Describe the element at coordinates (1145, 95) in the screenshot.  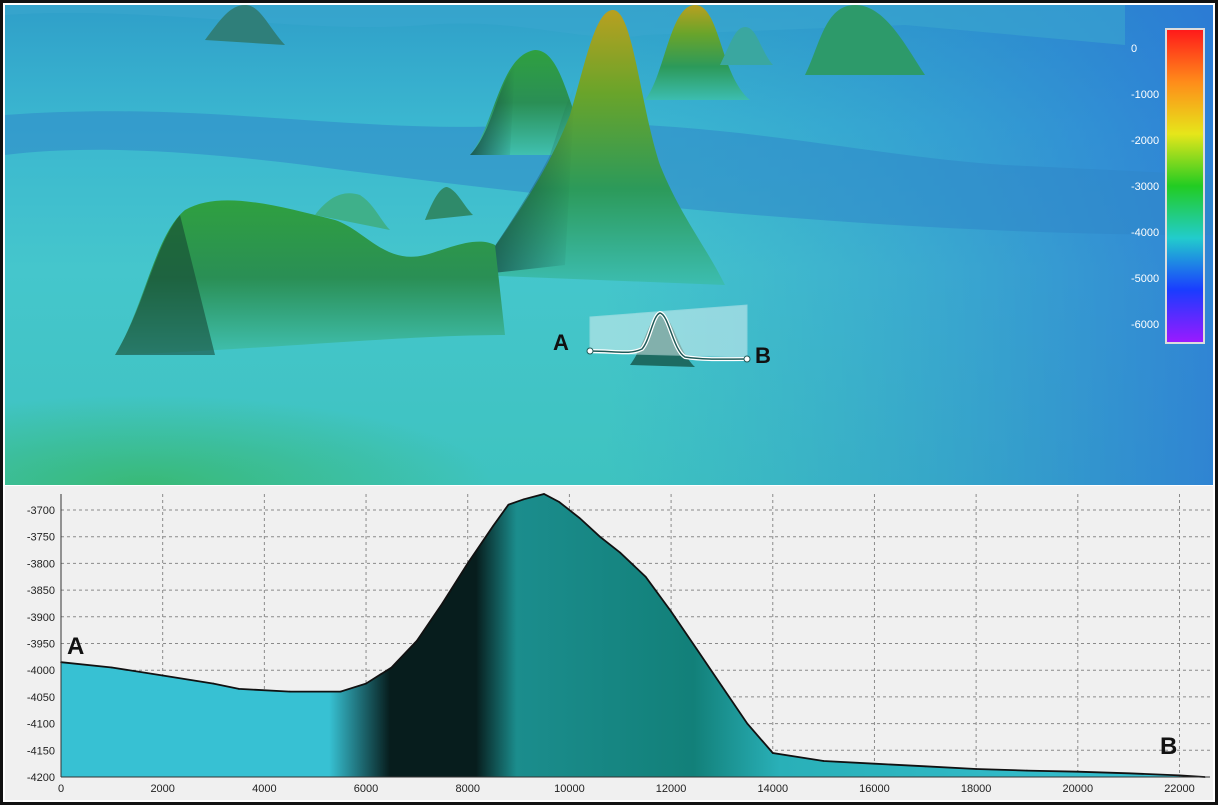
I see `colorbar-tick-label: -1000` at that location.